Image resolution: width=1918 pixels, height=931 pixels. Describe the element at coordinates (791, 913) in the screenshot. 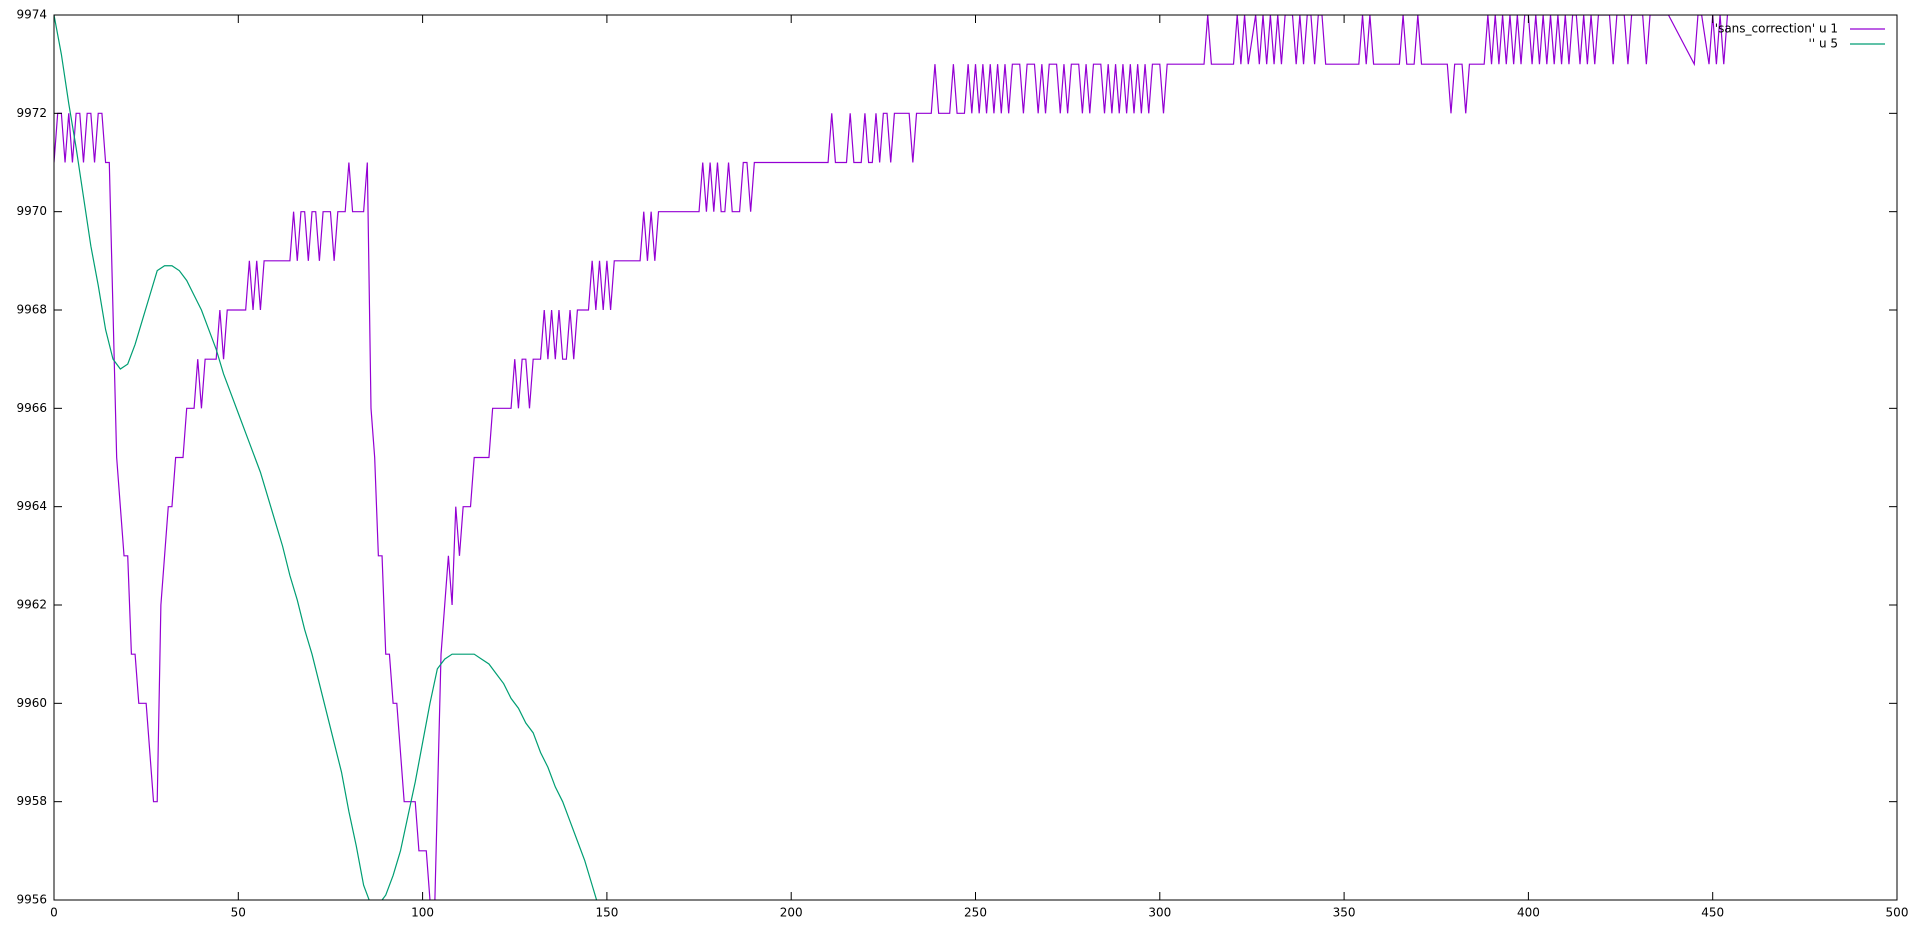

I see `x-tick-label: 200` at that location.